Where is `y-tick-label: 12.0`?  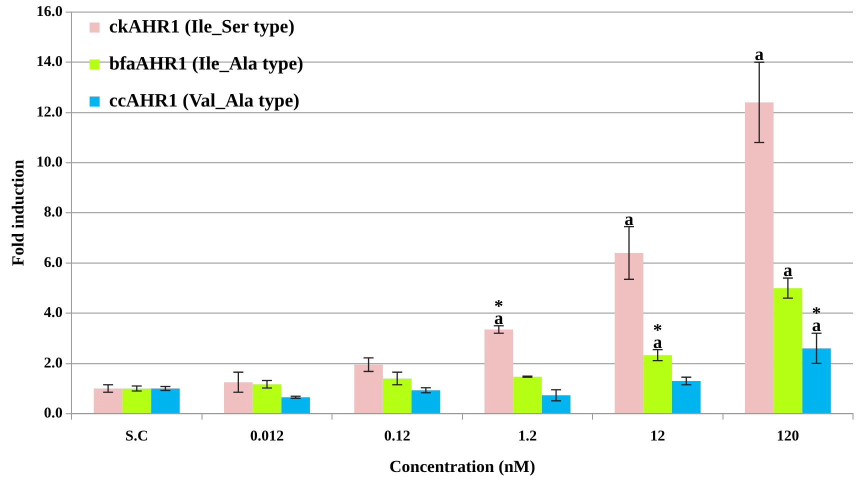
y-tick-label: 12.0 is located at coordinates (49, 112).